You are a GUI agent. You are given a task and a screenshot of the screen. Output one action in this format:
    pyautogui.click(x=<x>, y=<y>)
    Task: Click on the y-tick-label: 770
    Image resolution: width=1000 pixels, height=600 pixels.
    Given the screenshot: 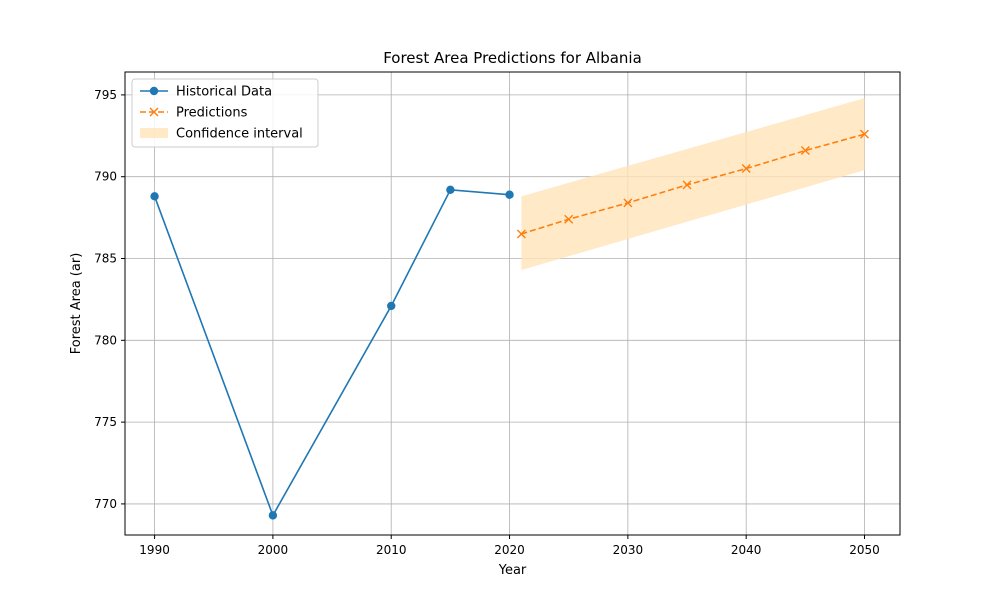 What is the action you would take?
    pyautogui.click(x=105, y=504)
    